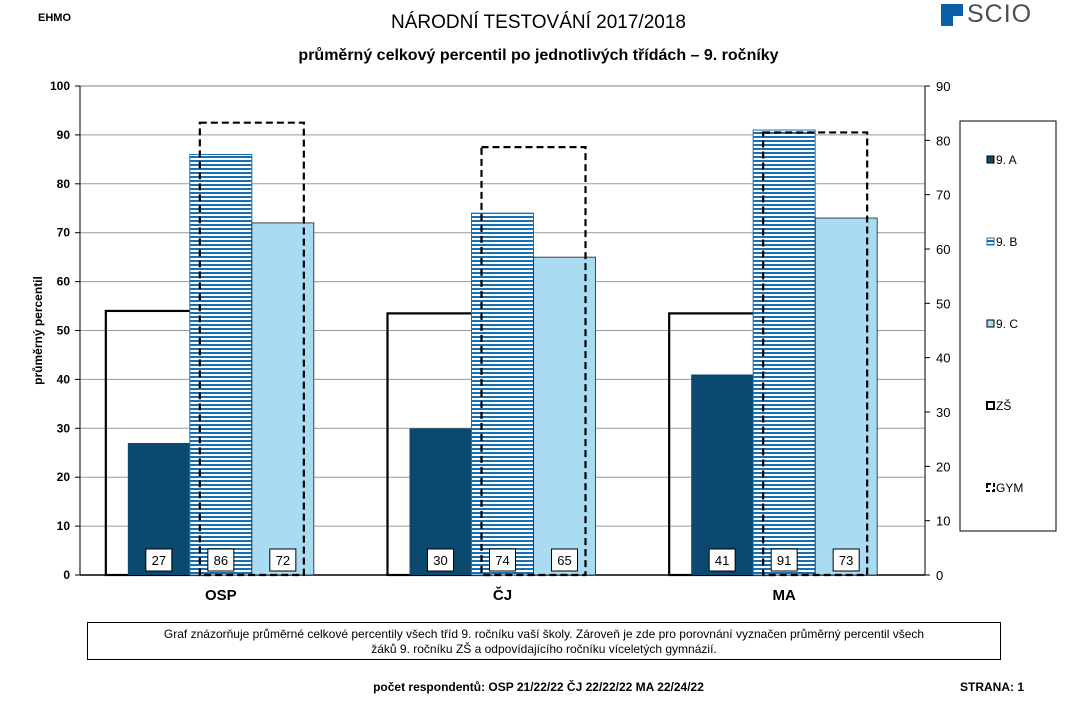 The height and width of the screenshot is (711, 1077). What do you see at coordinates (64, 526) in the screenshot?
I see `y-tick-label: 10` at bounding box center [64, 526].